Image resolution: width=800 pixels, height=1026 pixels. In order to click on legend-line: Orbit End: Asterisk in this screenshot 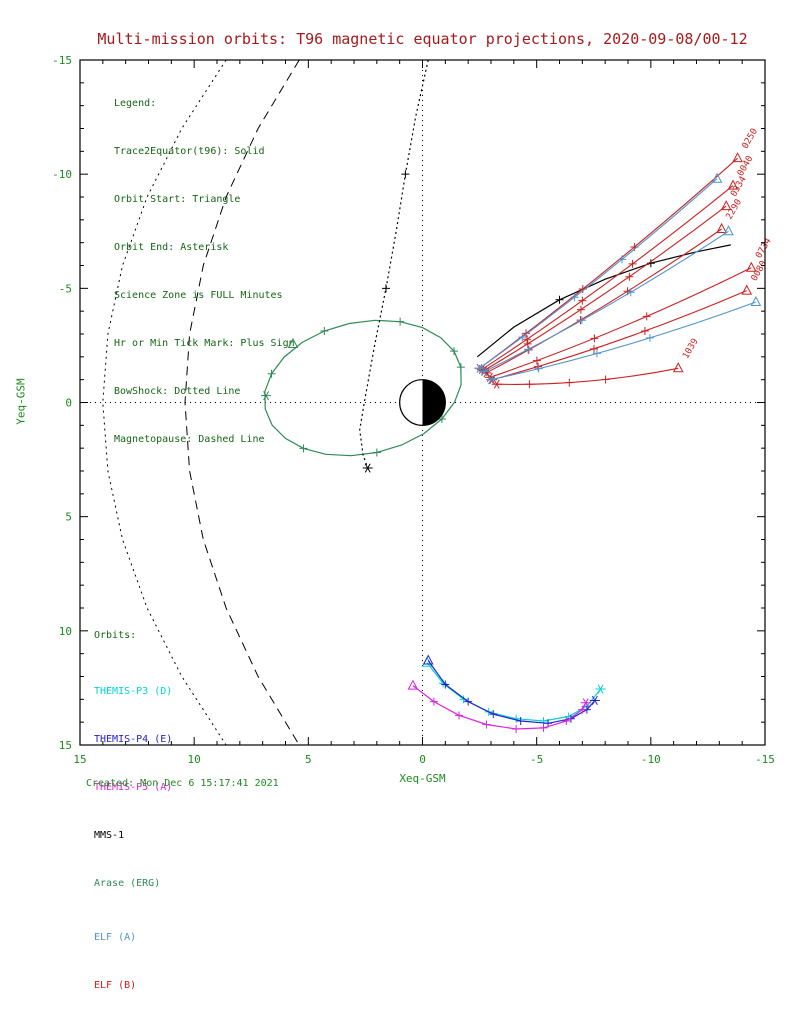, I will do `click(171, 247)`.